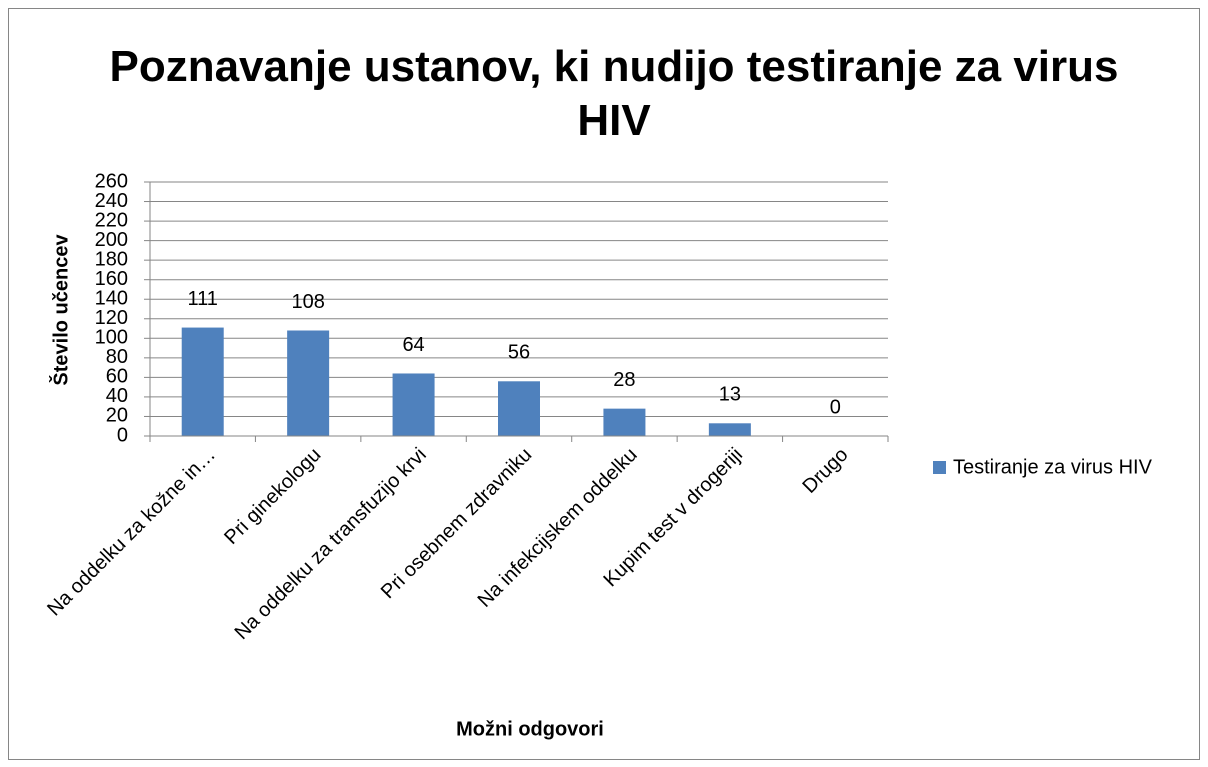 This screenshot has height=767, width=1208. I want to click on y-axis-label: Število učencev, so click(60, 310).